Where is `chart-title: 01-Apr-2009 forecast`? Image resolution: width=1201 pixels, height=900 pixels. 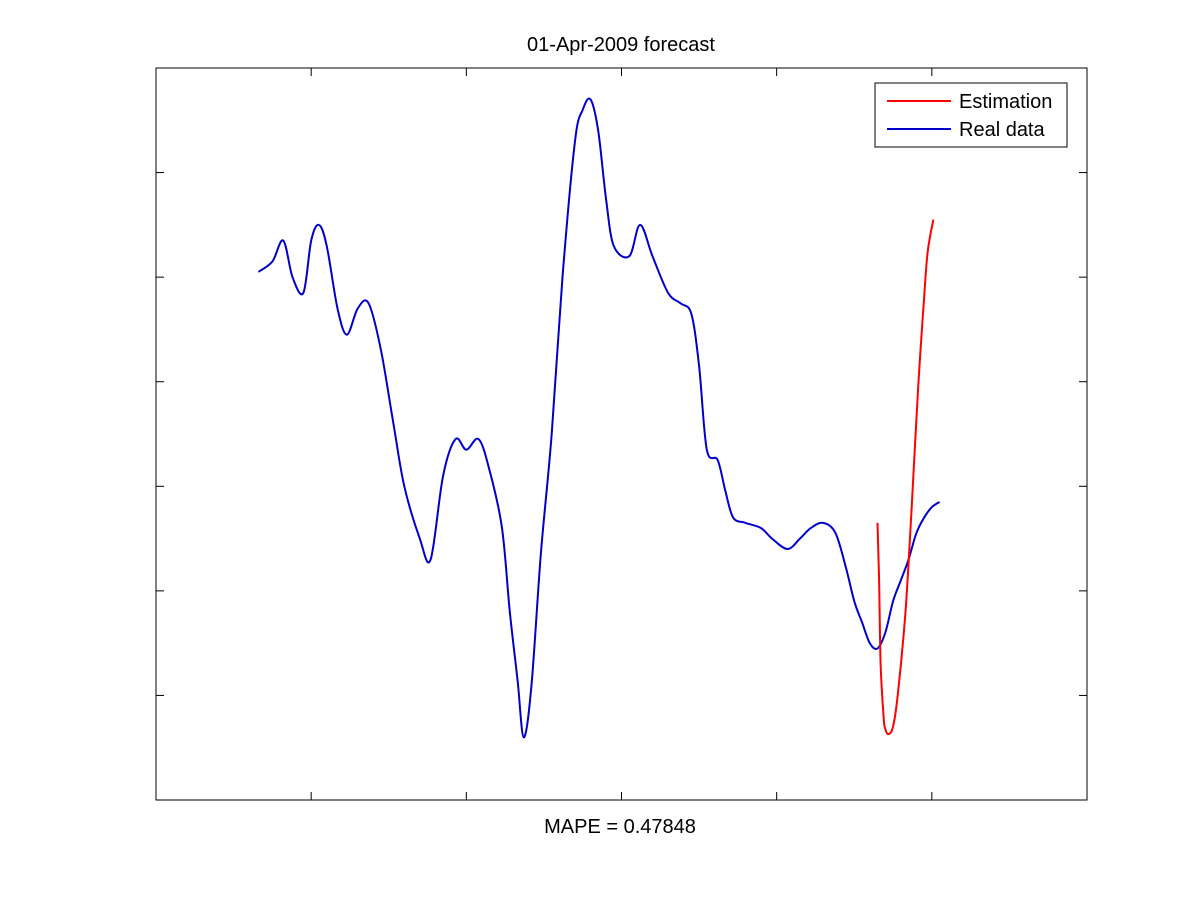 chart-title: 01-Apr-2009 forecast is located at coordinates (621, 45).